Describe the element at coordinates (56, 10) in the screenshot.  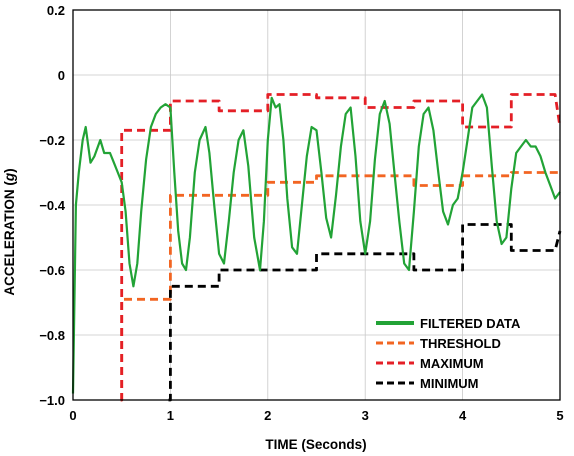
I see `y-tick-label: 0.2` at that location.